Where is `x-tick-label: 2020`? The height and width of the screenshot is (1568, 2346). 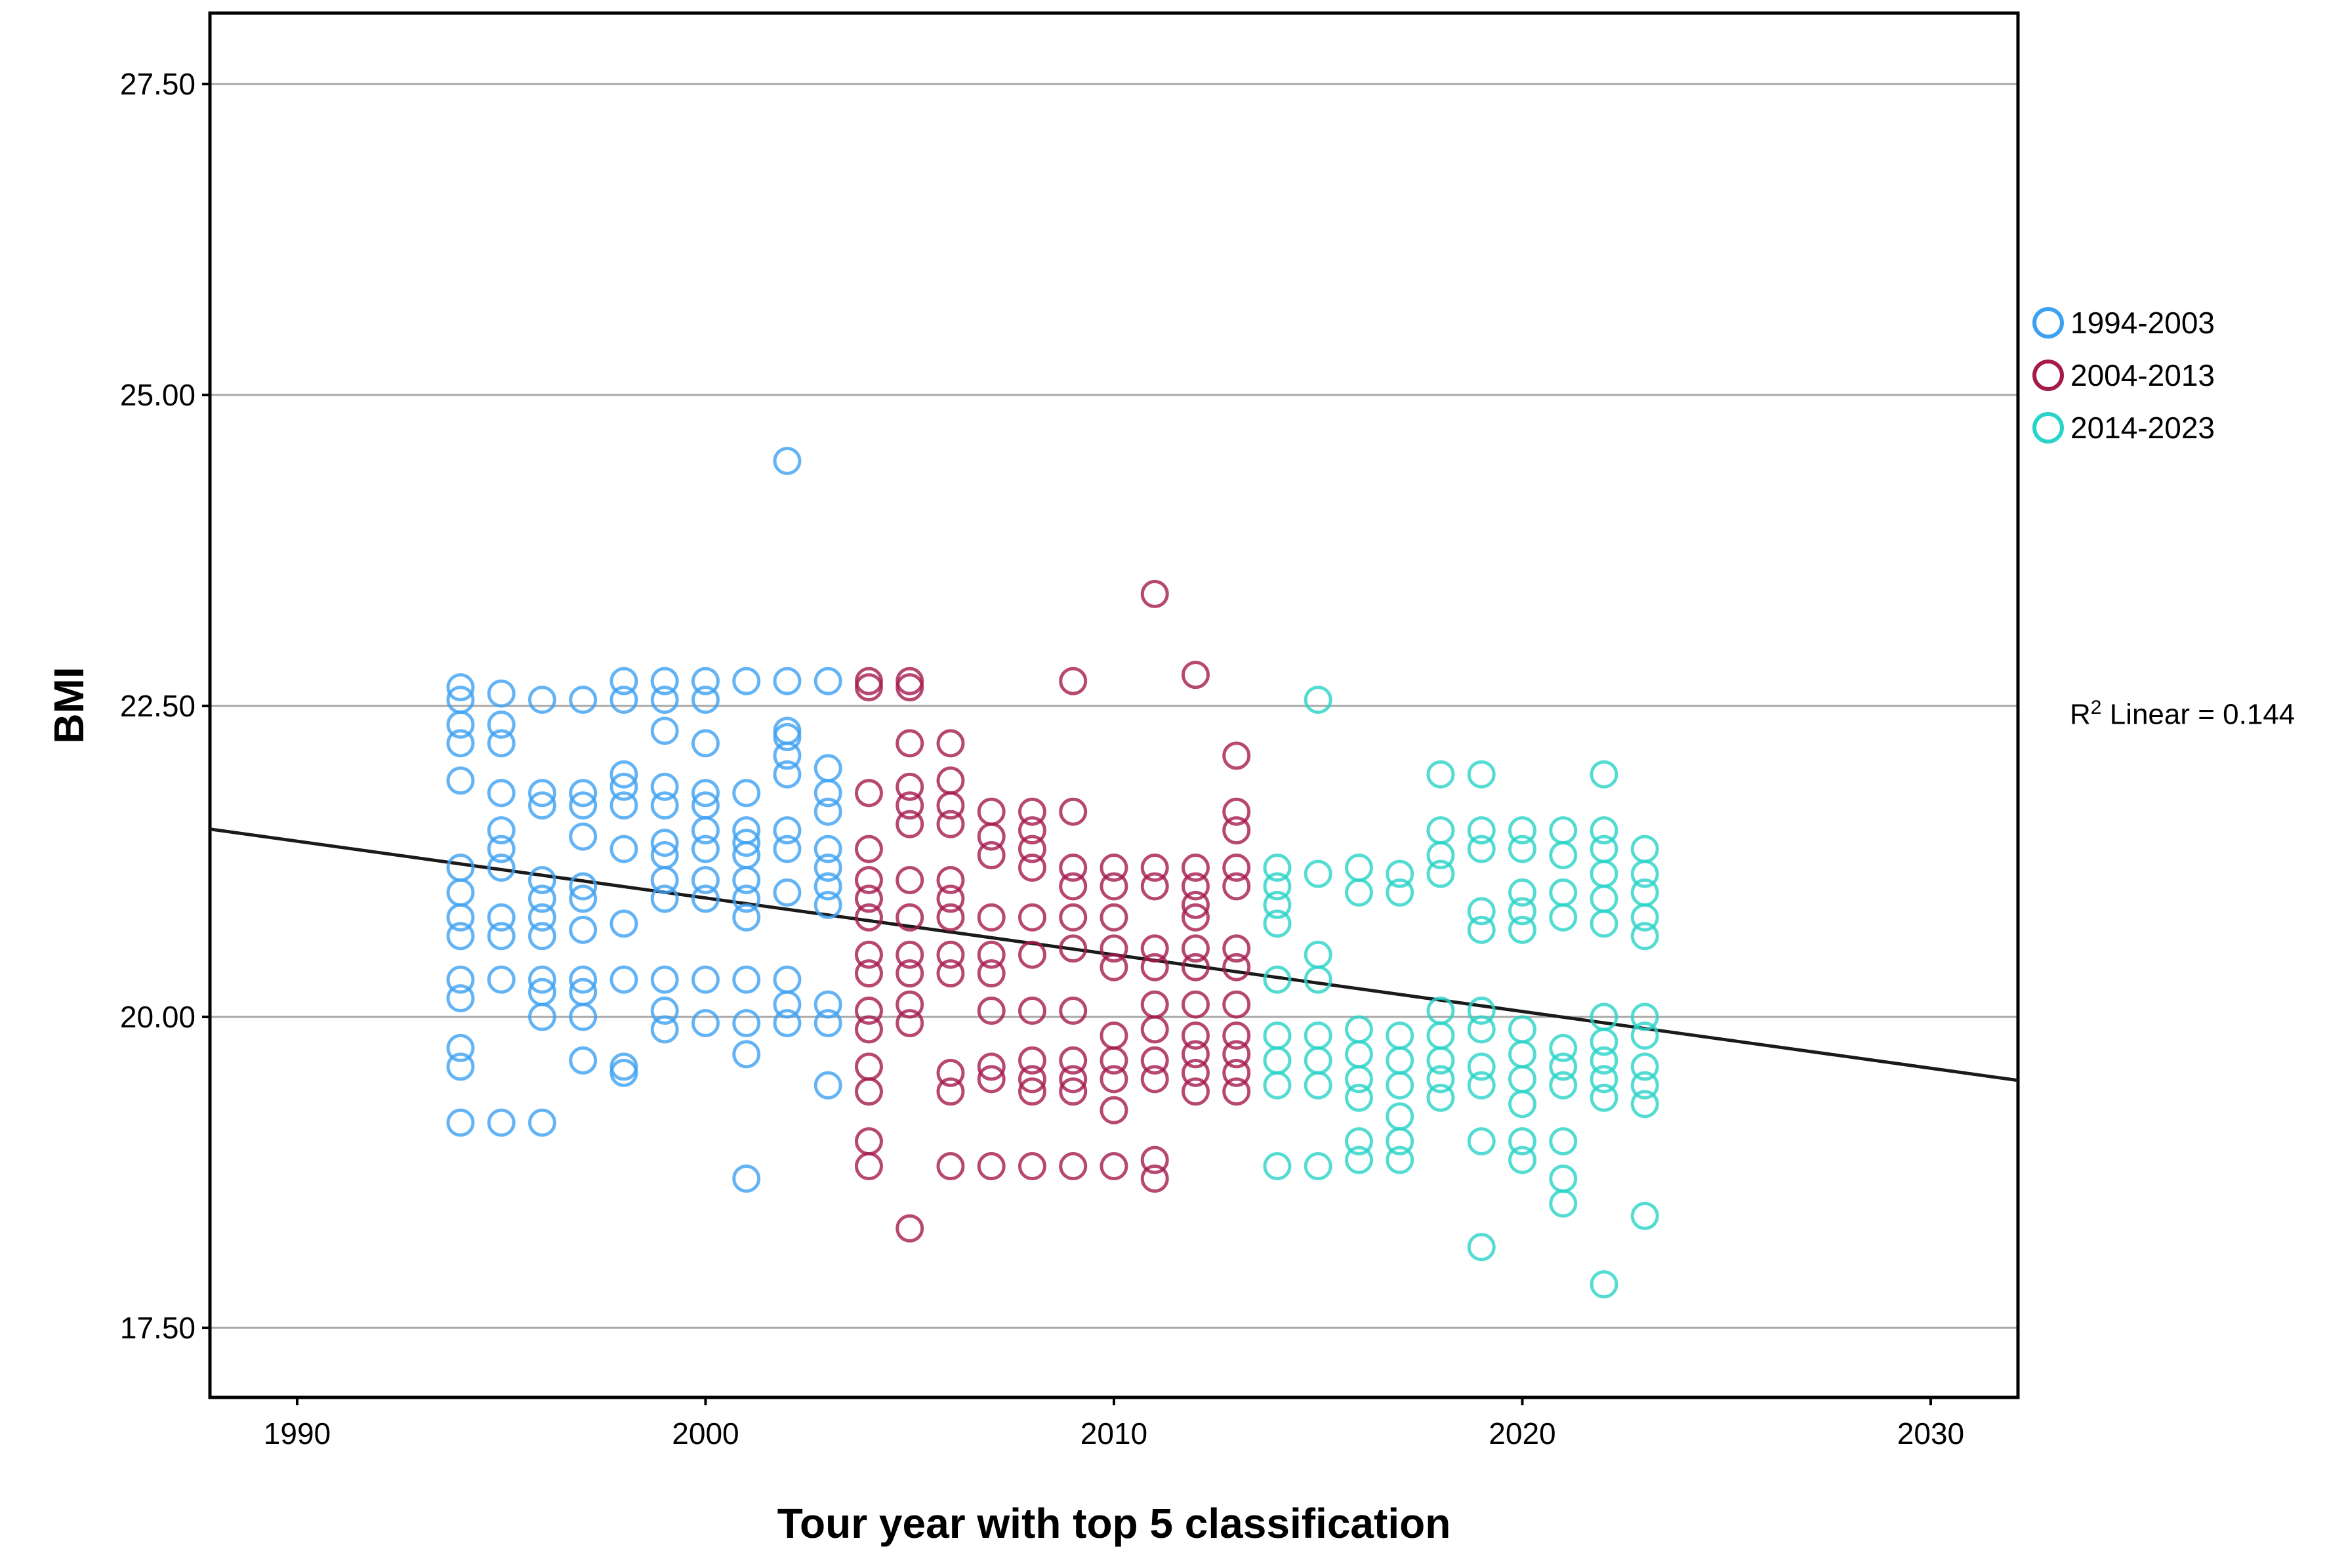
x-tick-label: 2020 is located at coordinates (1522, 1433).